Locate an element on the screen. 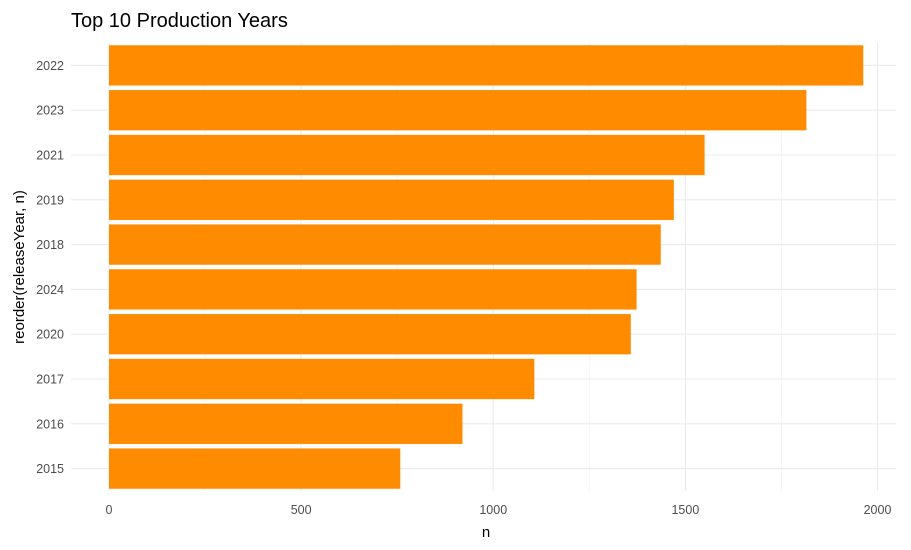 The width and height of the screenshot is (911, 550). x-tick-label: 1500 is located at coordinates (685, 510).